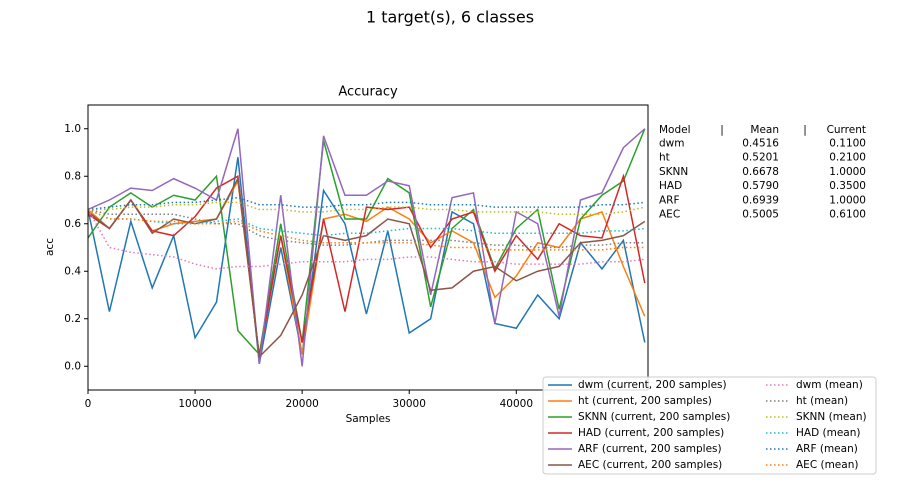  I want to click on table-header: Model, so click(675, 130).